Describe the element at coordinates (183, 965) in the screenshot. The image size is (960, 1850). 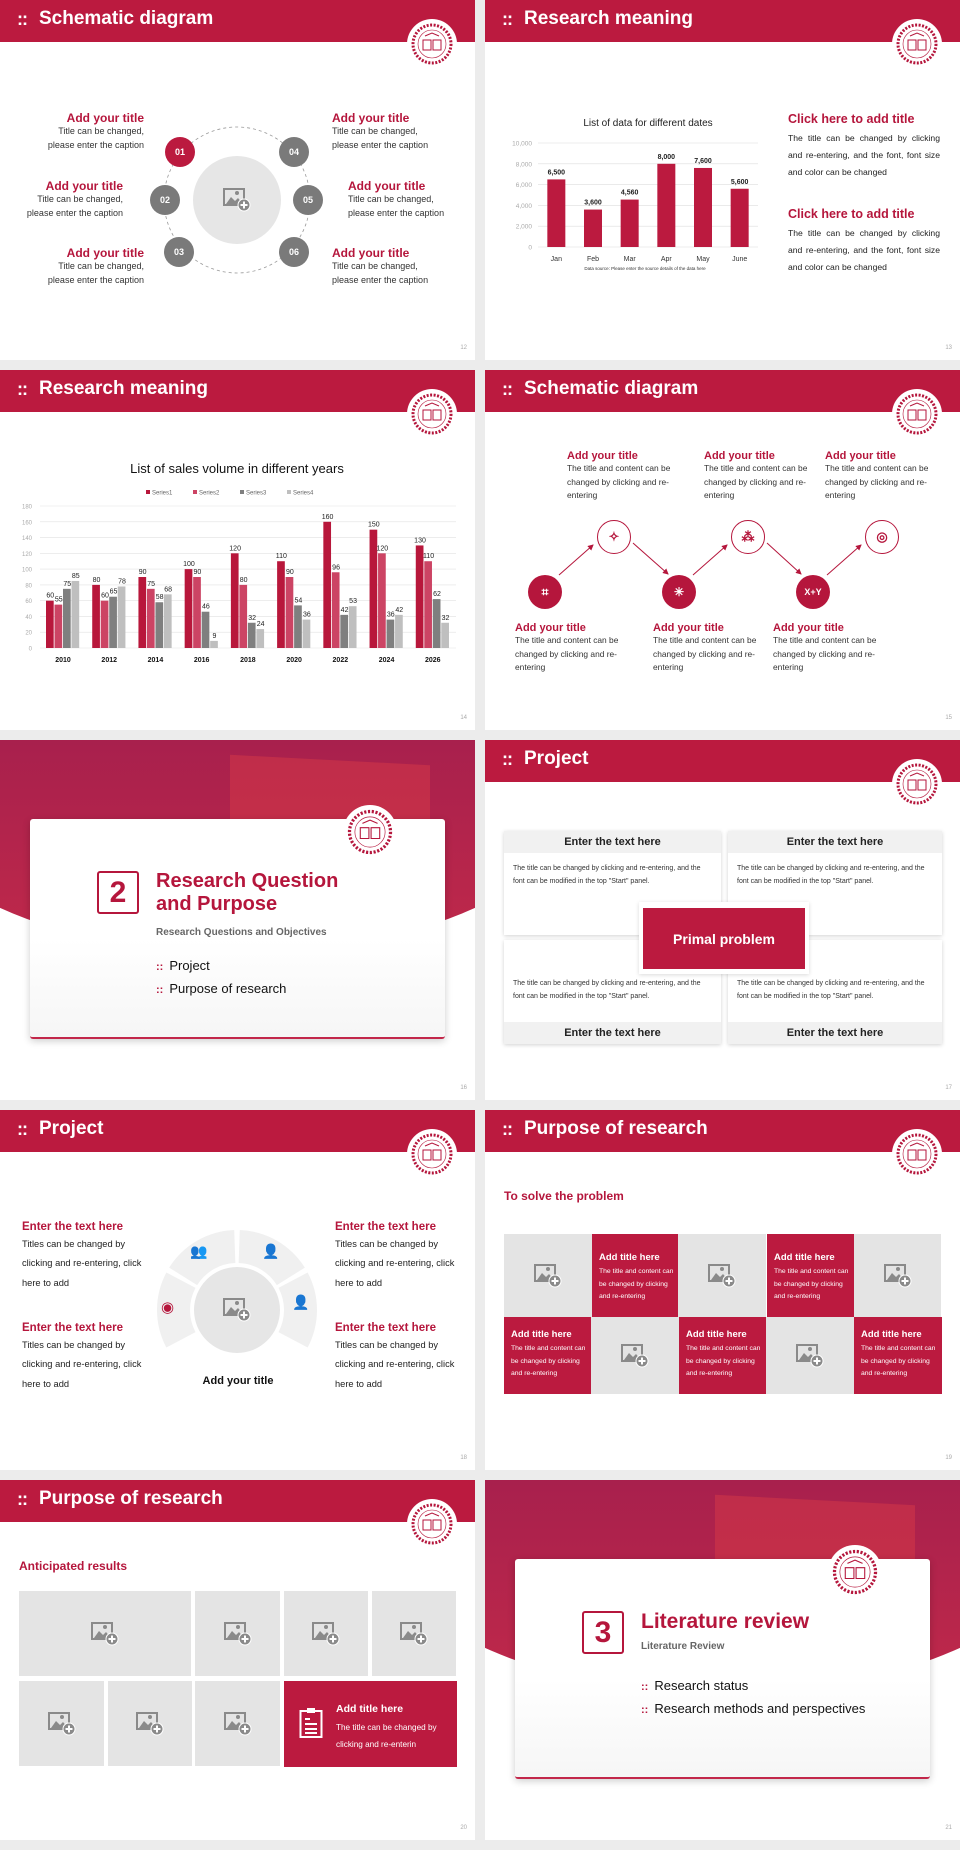
I see `section-list-item: :: Project` at that location.